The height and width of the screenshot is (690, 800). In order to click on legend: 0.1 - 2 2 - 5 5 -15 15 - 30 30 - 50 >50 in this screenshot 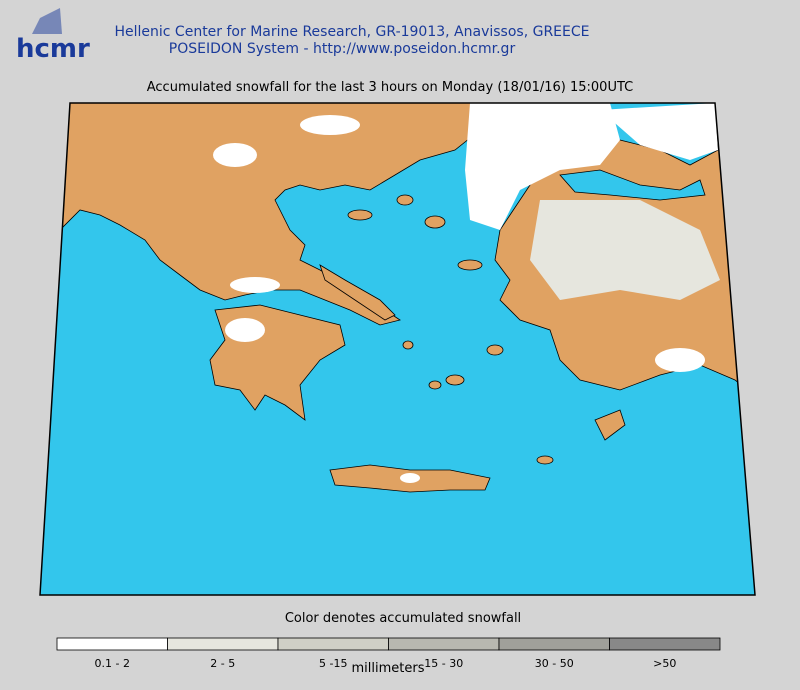, I will do `click(388, 653)`.